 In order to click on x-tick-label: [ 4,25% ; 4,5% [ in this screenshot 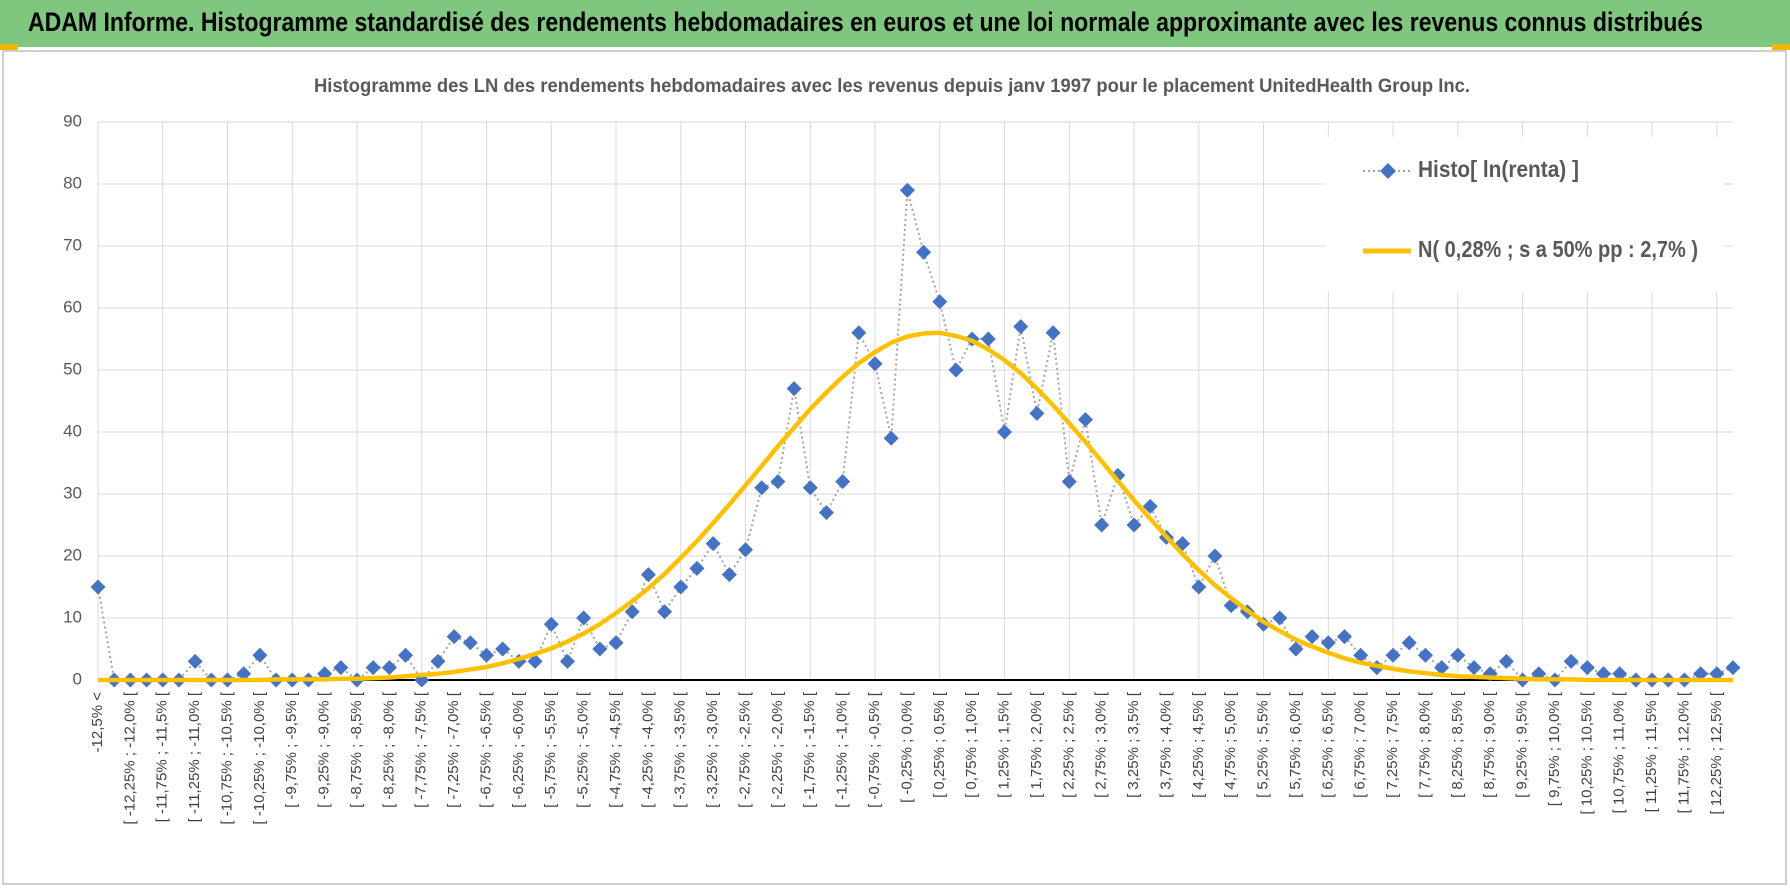, I will do `click(1198, 744)`.